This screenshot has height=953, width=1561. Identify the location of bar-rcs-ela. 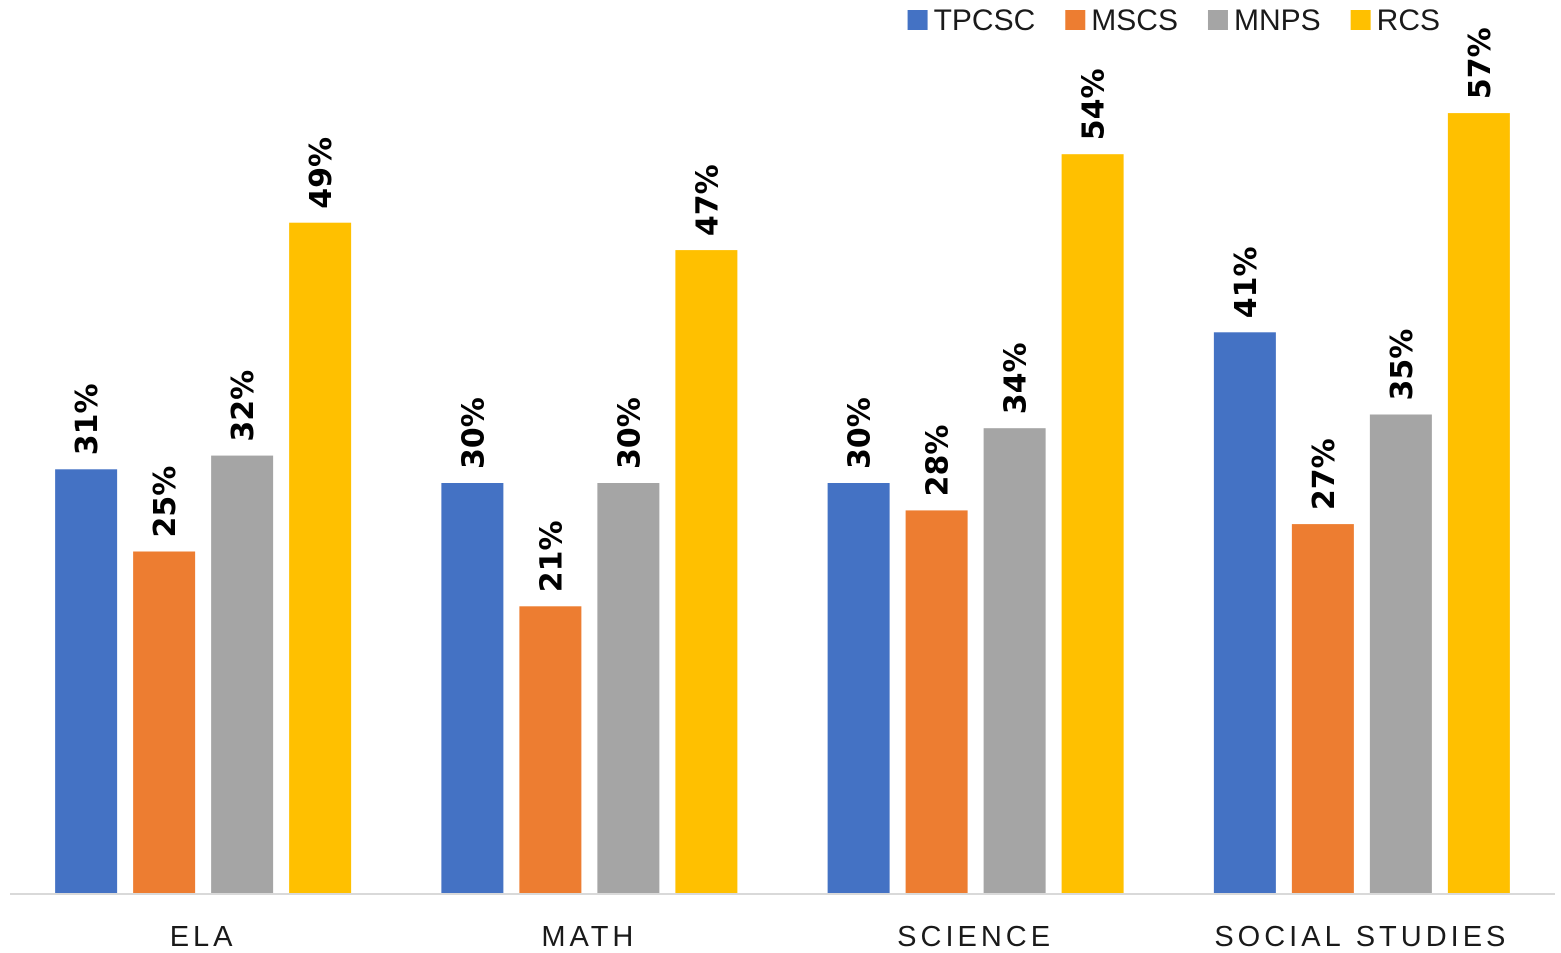
(320, 558).